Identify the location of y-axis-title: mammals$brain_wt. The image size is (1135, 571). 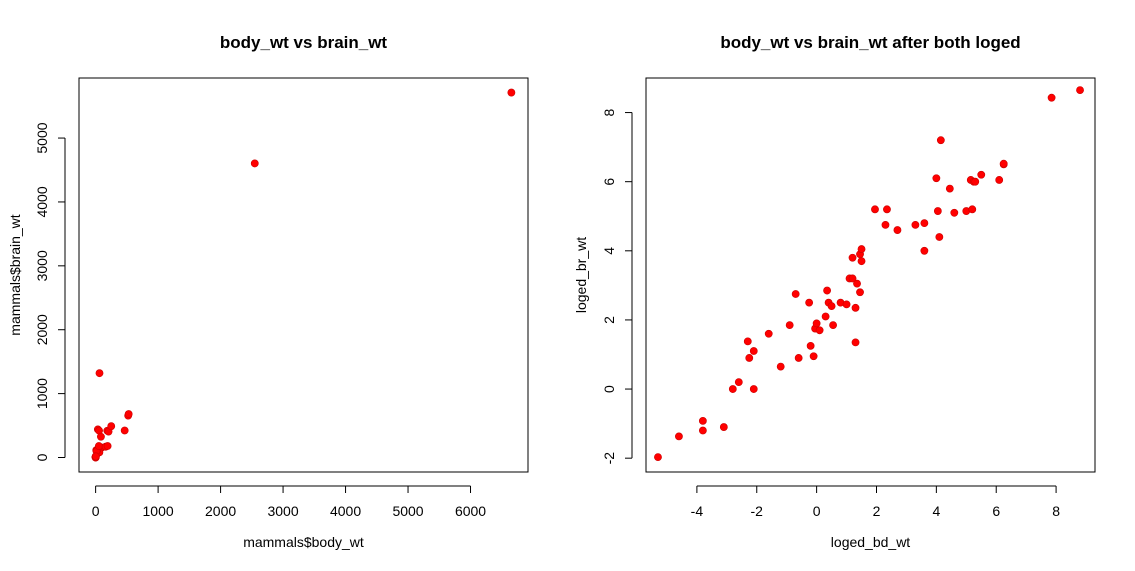
(15, 274).